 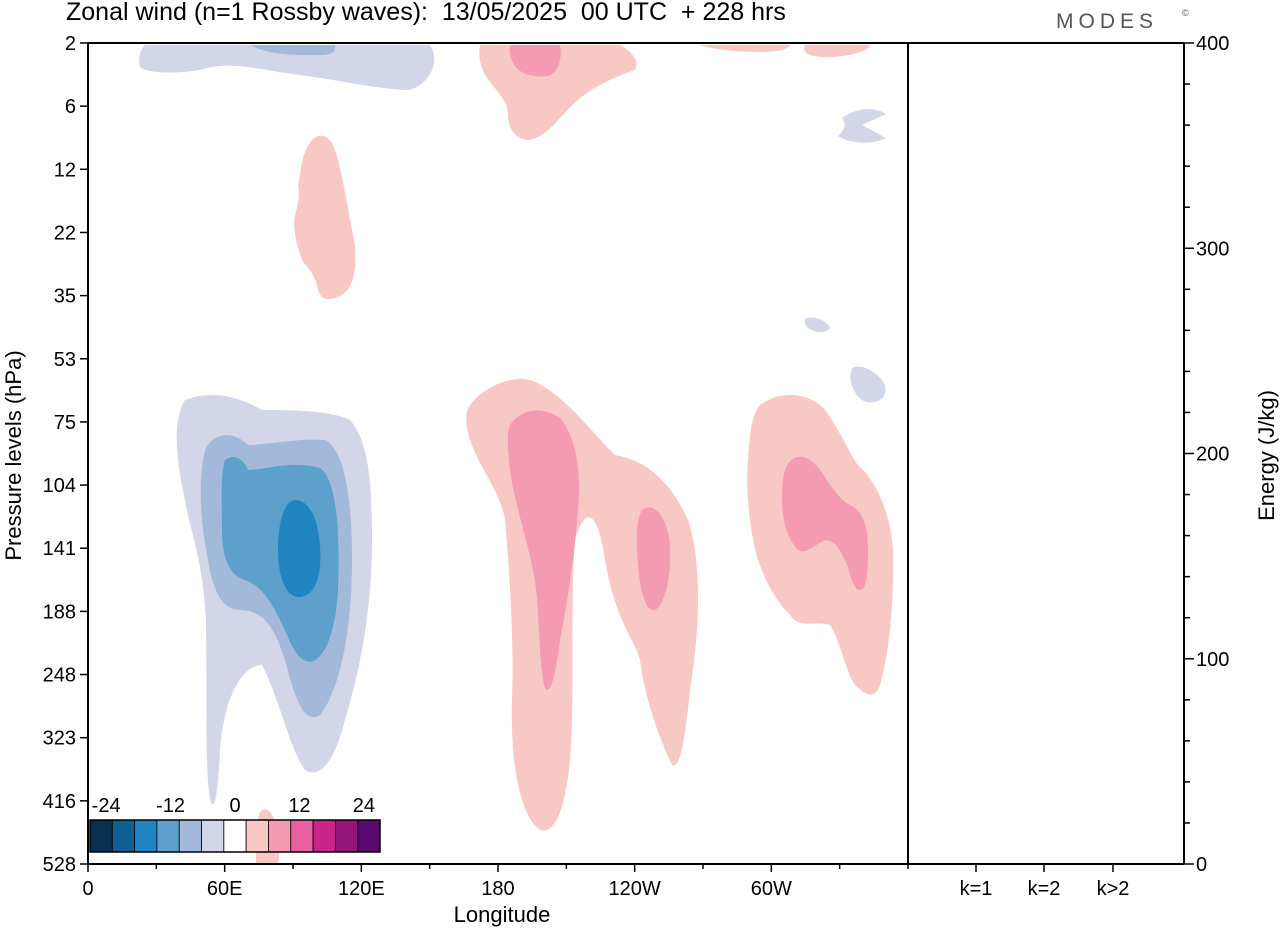 What do you see at coordinates (868, 384) in the screenshot?
I see `contour-neg-3-e3` at bounding box center [868, 384].